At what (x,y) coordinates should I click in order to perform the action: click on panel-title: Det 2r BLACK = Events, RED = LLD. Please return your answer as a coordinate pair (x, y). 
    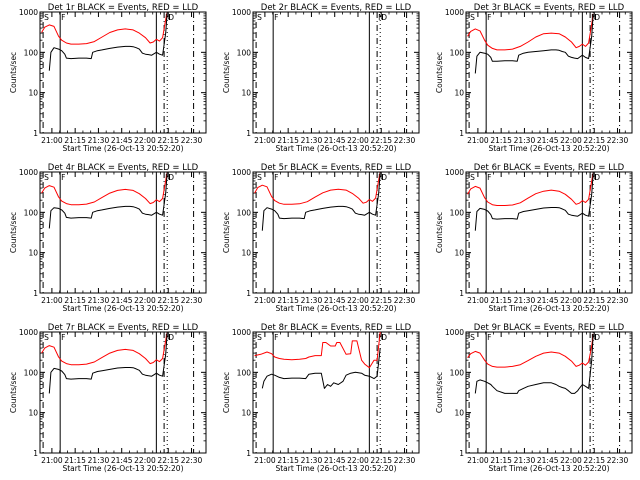
    Looking at the image, I should click on (336, 8).